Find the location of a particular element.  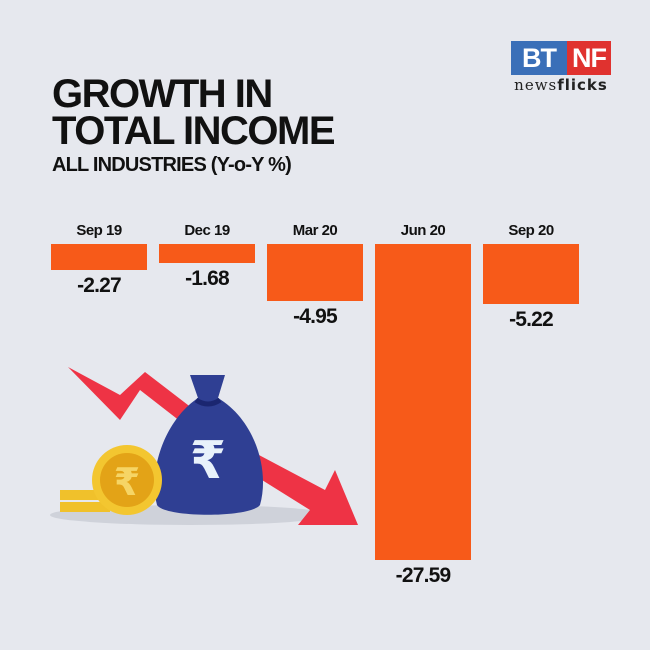

category-label: Dec 19 is located at coordinates (207, 230).